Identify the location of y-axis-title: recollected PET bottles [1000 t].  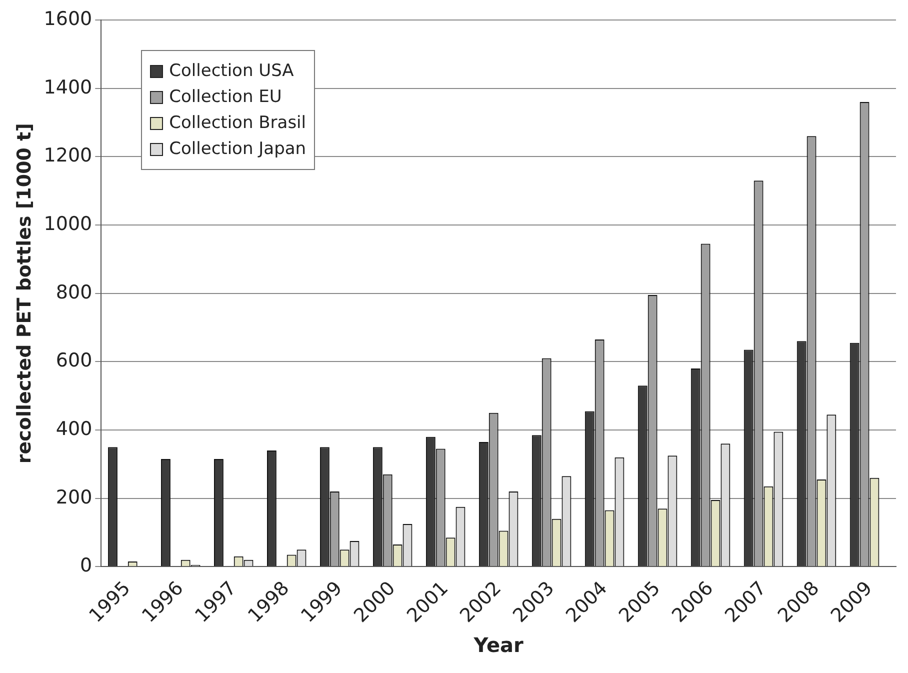
(24, 293).